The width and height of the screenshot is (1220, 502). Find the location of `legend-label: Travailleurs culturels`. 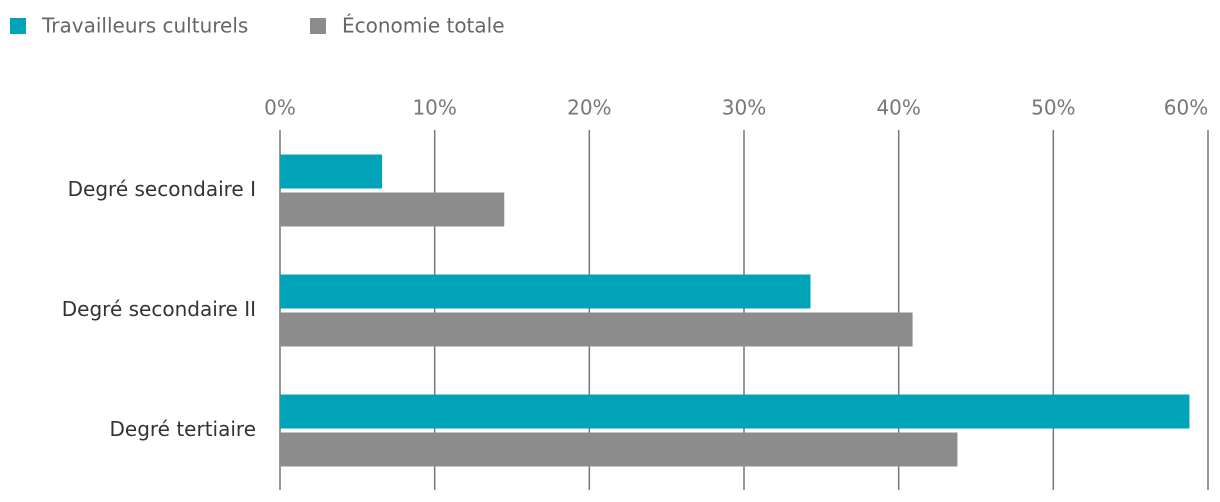

legend-label: Travailleurs culturels is located at coordinates (144, 26).